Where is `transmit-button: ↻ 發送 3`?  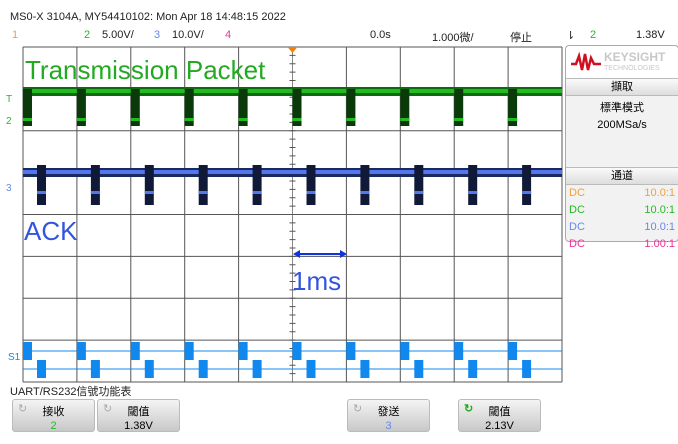
transmit-button: ↻ 發送 3 is located at coordinates (388, 415).